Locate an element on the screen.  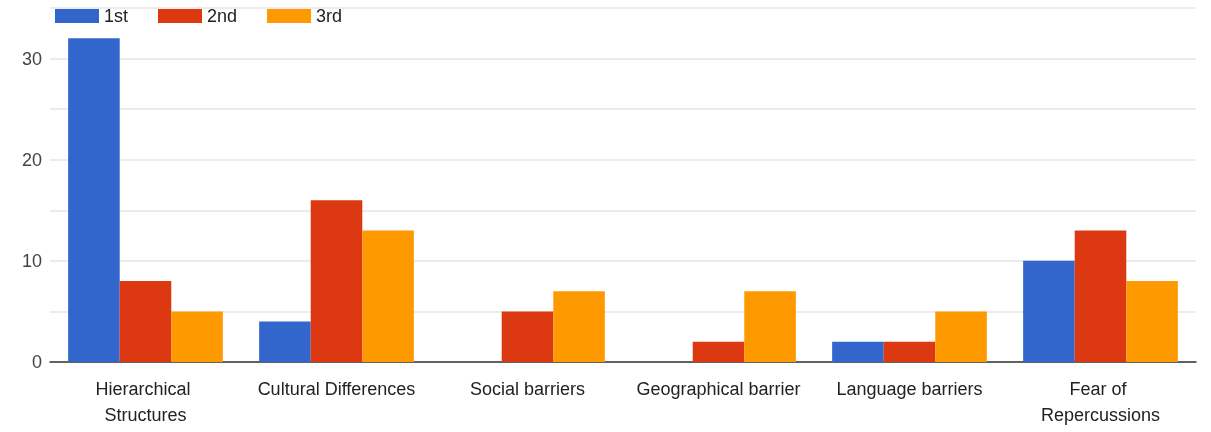
y-tick-label: 10 is located at coordinates (31, 260).